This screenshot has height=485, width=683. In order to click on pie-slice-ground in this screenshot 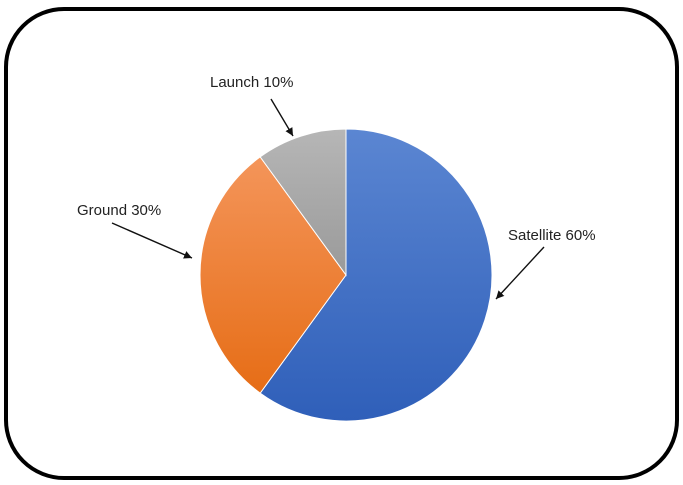, I will do `click(273, 275)`.